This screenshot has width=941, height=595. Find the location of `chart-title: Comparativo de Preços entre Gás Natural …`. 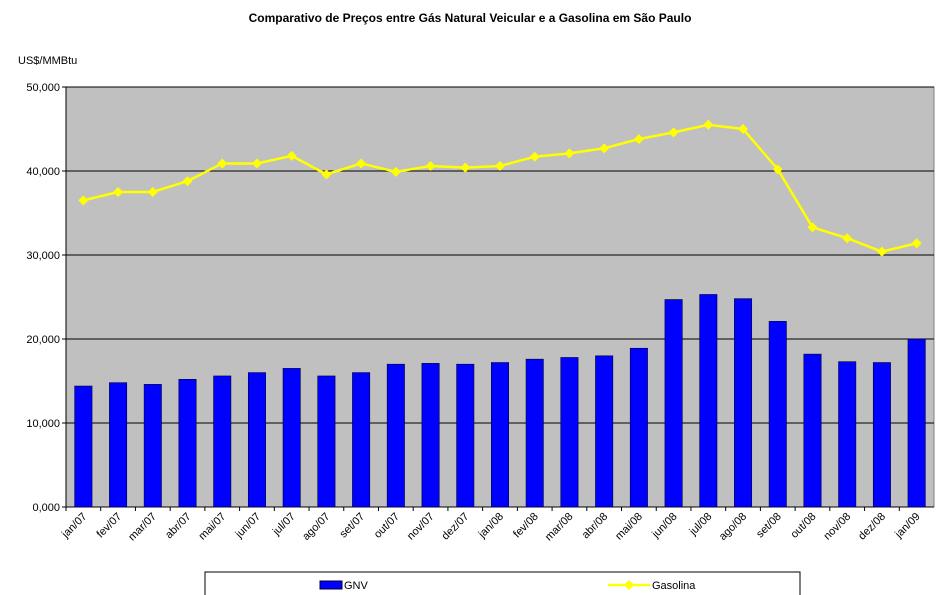

chart-title: Comparativo de Preços entre Gás Natural … is located at coordinates (470, 18).